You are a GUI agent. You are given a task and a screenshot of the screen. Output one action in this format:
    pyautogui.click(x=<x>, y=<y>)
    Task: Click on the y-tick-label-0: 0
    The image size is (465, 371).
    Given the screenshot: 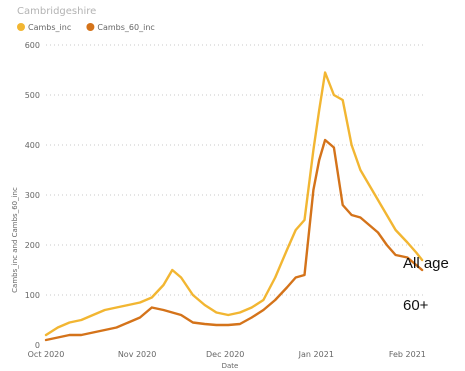 What is the action you would take?
    pyautogui.click(x=37, y=345)
    